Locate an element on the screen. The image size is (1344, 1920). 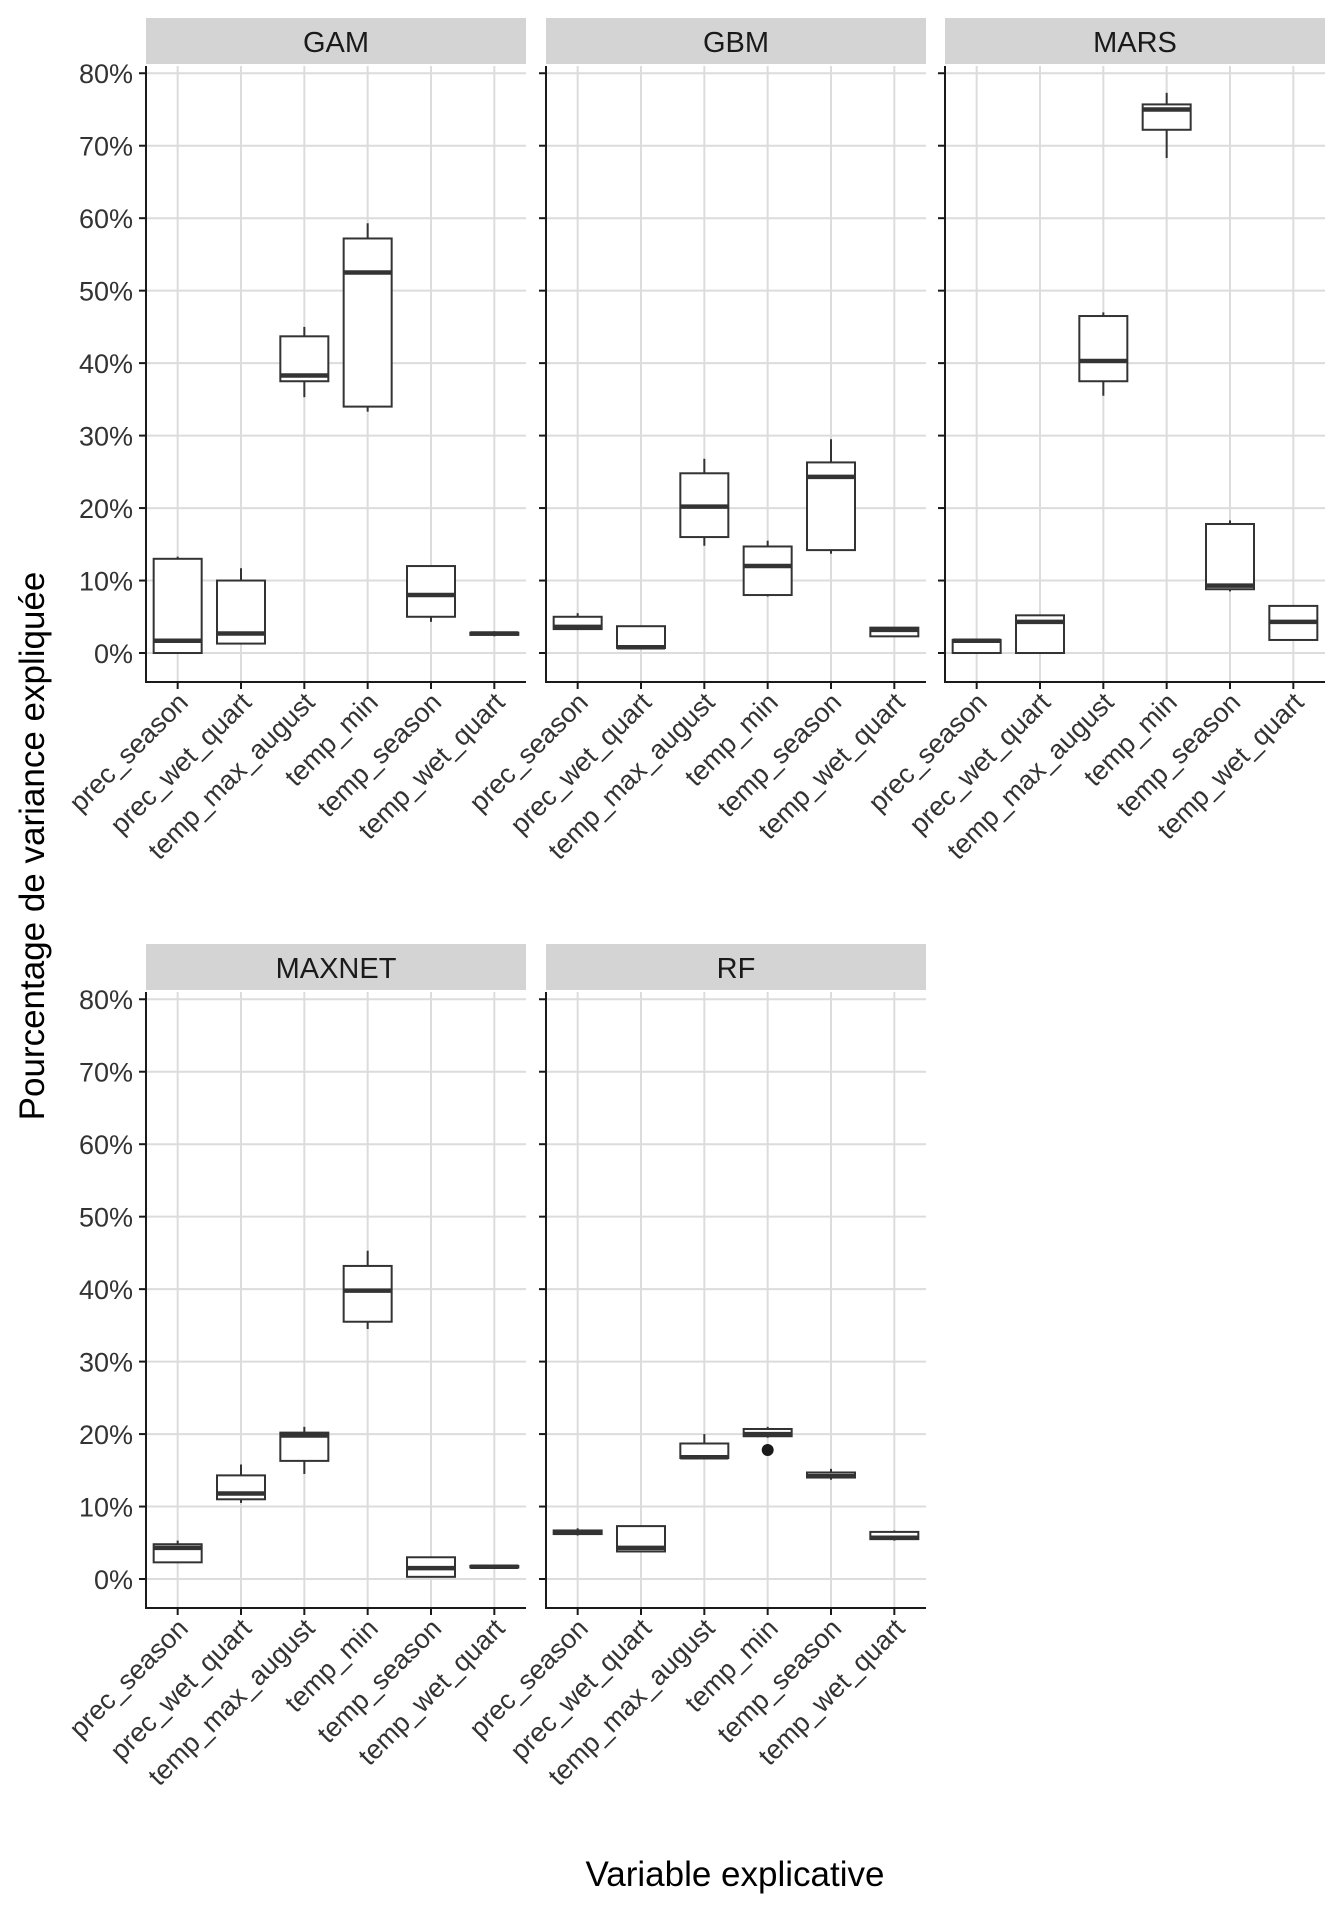
panel-title: MAXNET is located at coordinates (336, 969).